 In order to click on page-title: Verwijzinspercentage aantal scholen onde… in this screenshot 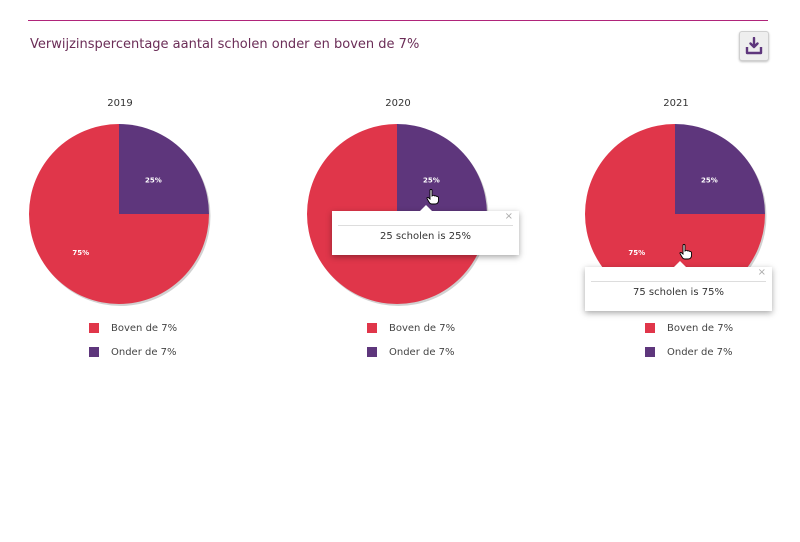, I will do `click(225, 44)`.